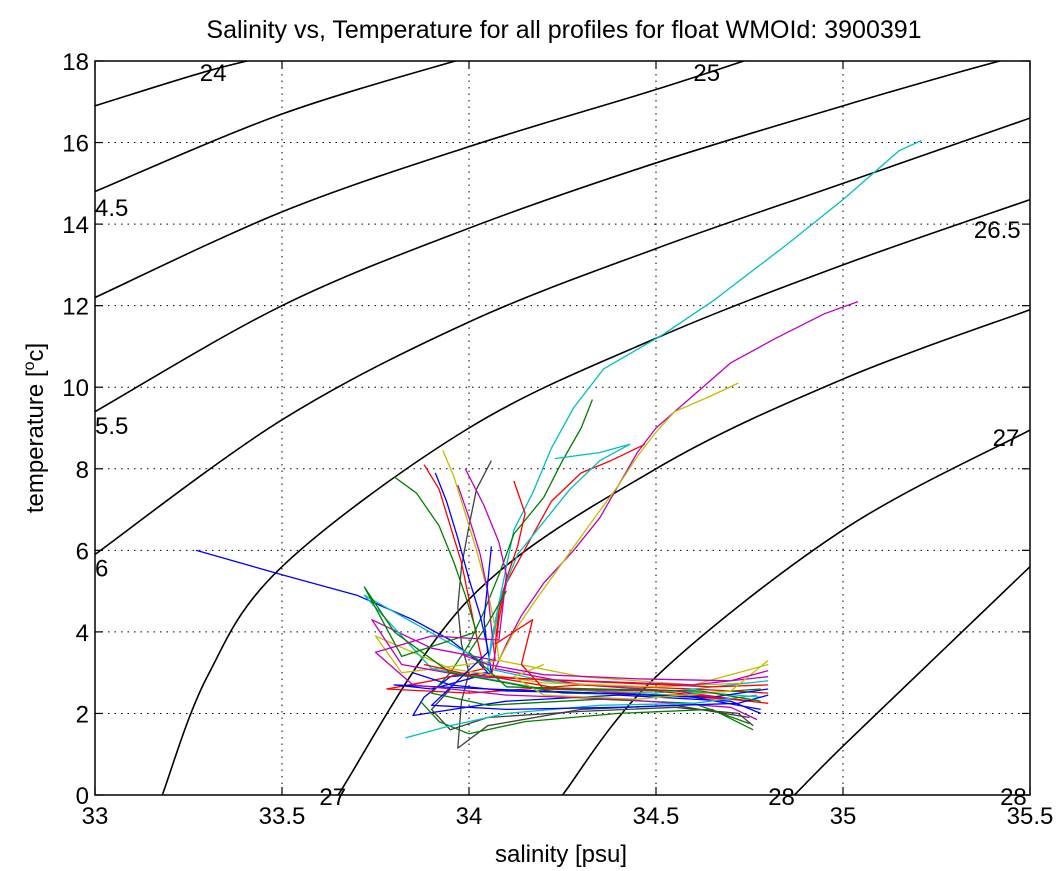  I want to click on x-tick-label: 35.5, so click(1030, 816).